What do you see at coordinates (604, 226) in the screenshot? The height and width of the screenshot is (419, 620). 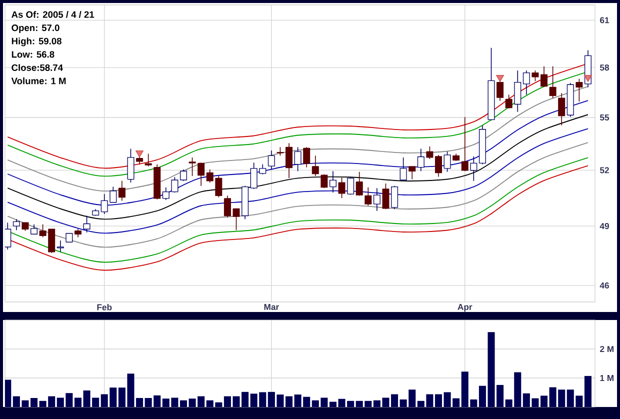 I see `y-tick-label: 49` at bounding box center [604, 226].